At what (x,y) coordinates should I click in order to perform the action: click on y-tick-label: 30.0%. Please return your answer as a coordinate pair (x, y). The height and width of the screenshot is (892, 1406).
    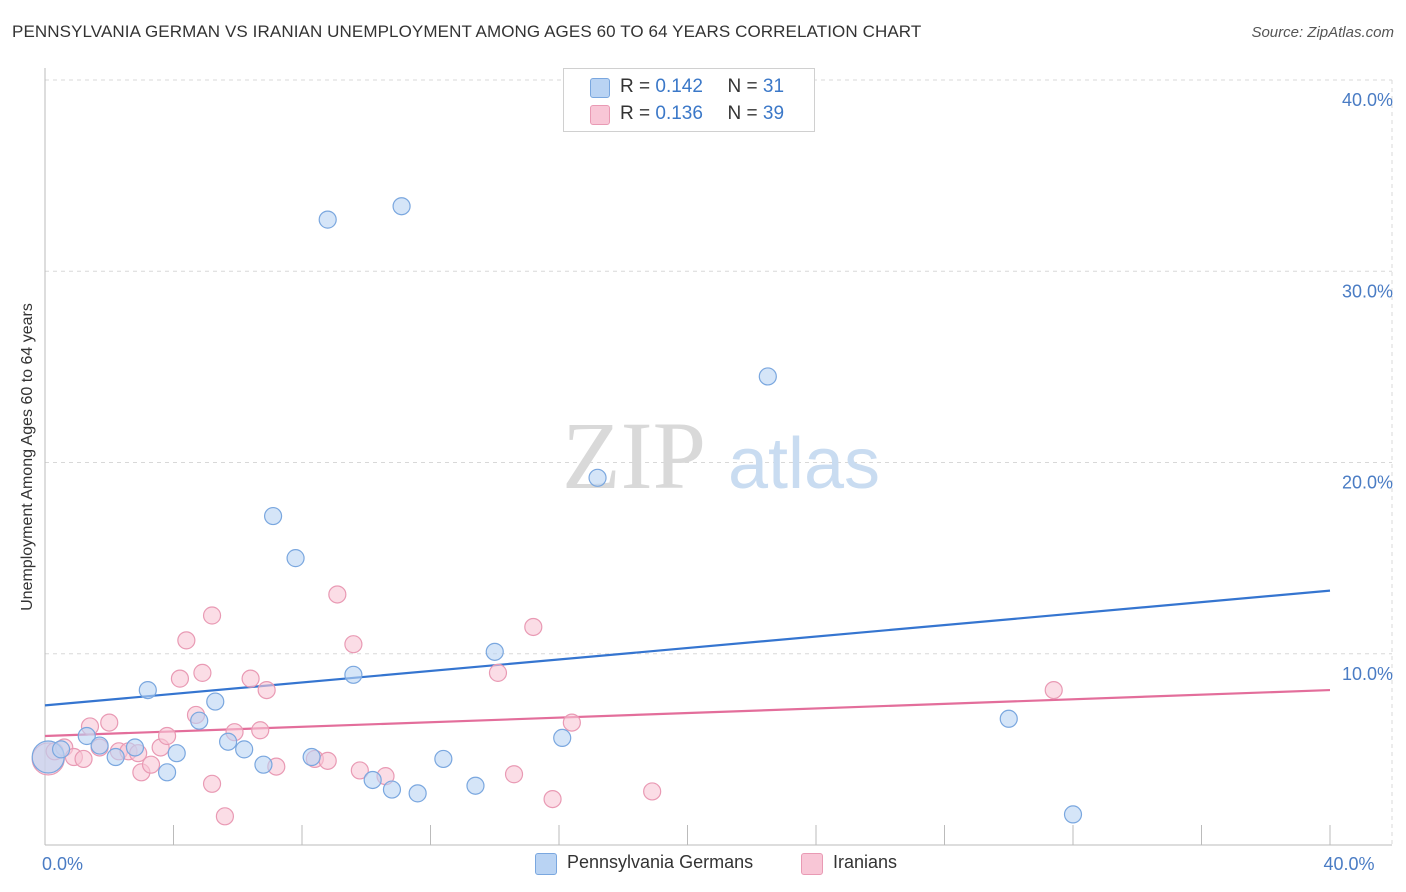
    Looking at the image, I should click on (1367, 291).